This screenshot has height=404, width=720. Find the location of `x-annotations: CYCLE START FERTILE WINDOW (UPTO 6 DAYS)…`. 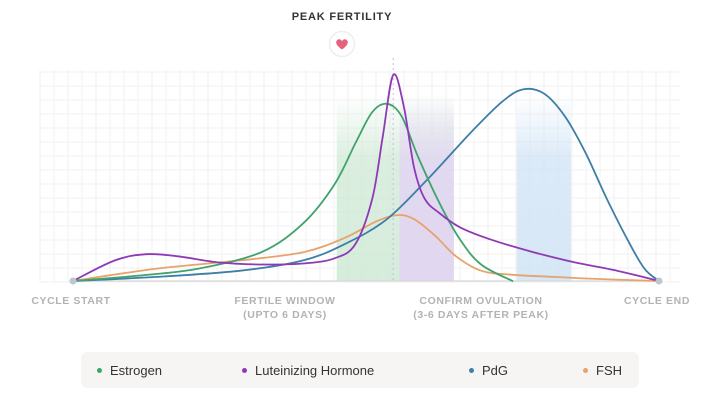

x-annotations: CYCLE START FERTILE WINDOW (UPTO 6 DAYS)… is located at coordinates (360, 308).